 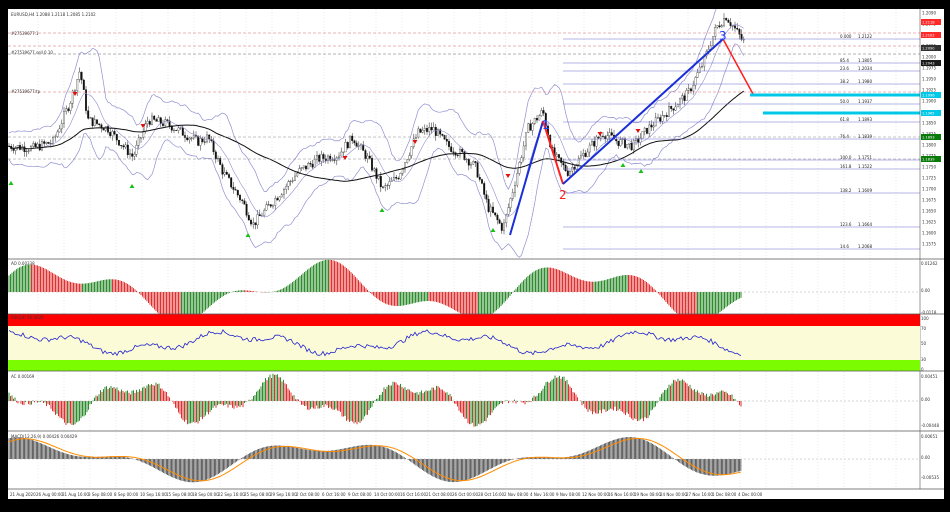 What do you see at coordinates (468, 343) in the screenshot?
I see `rsi-panel: RSI(14) 56.0020 100 70 50 30 0` at bounding box center [468, 343].